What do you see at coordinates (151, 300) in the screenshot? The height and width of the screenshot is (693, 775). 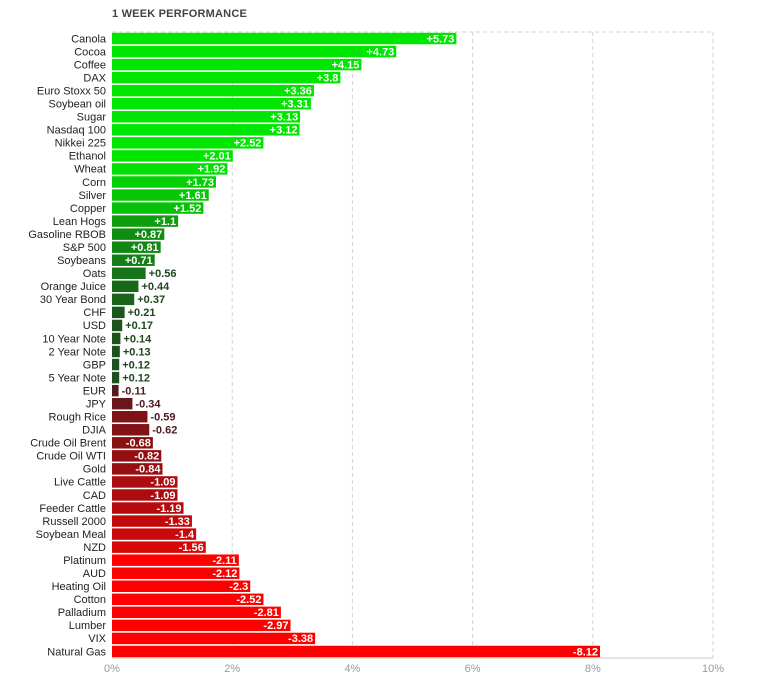 I see `data-label: +0.37` at bounding box center [151, 300].